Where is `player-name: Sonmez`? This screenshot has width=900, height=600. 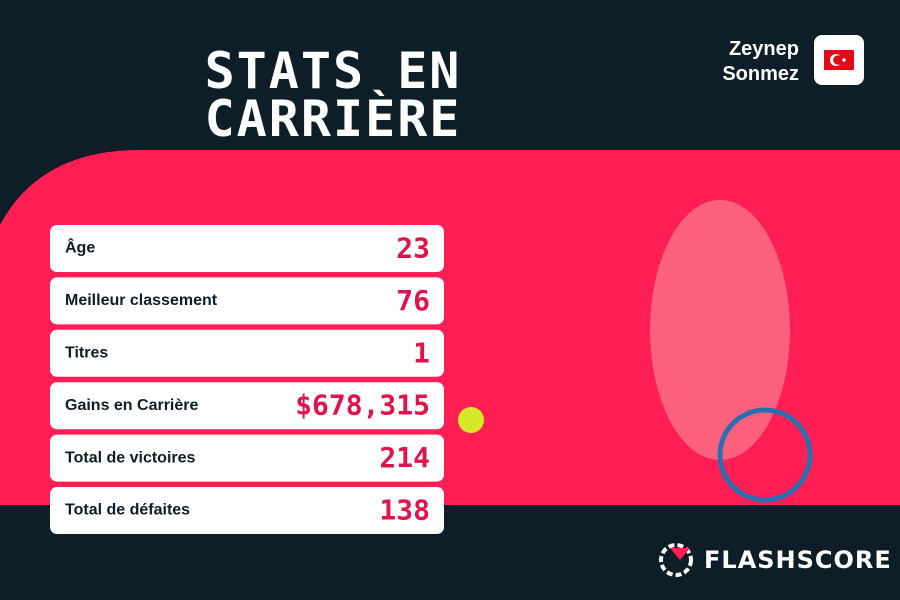
player-name: Sonmez is located at coordinates (760, 74).